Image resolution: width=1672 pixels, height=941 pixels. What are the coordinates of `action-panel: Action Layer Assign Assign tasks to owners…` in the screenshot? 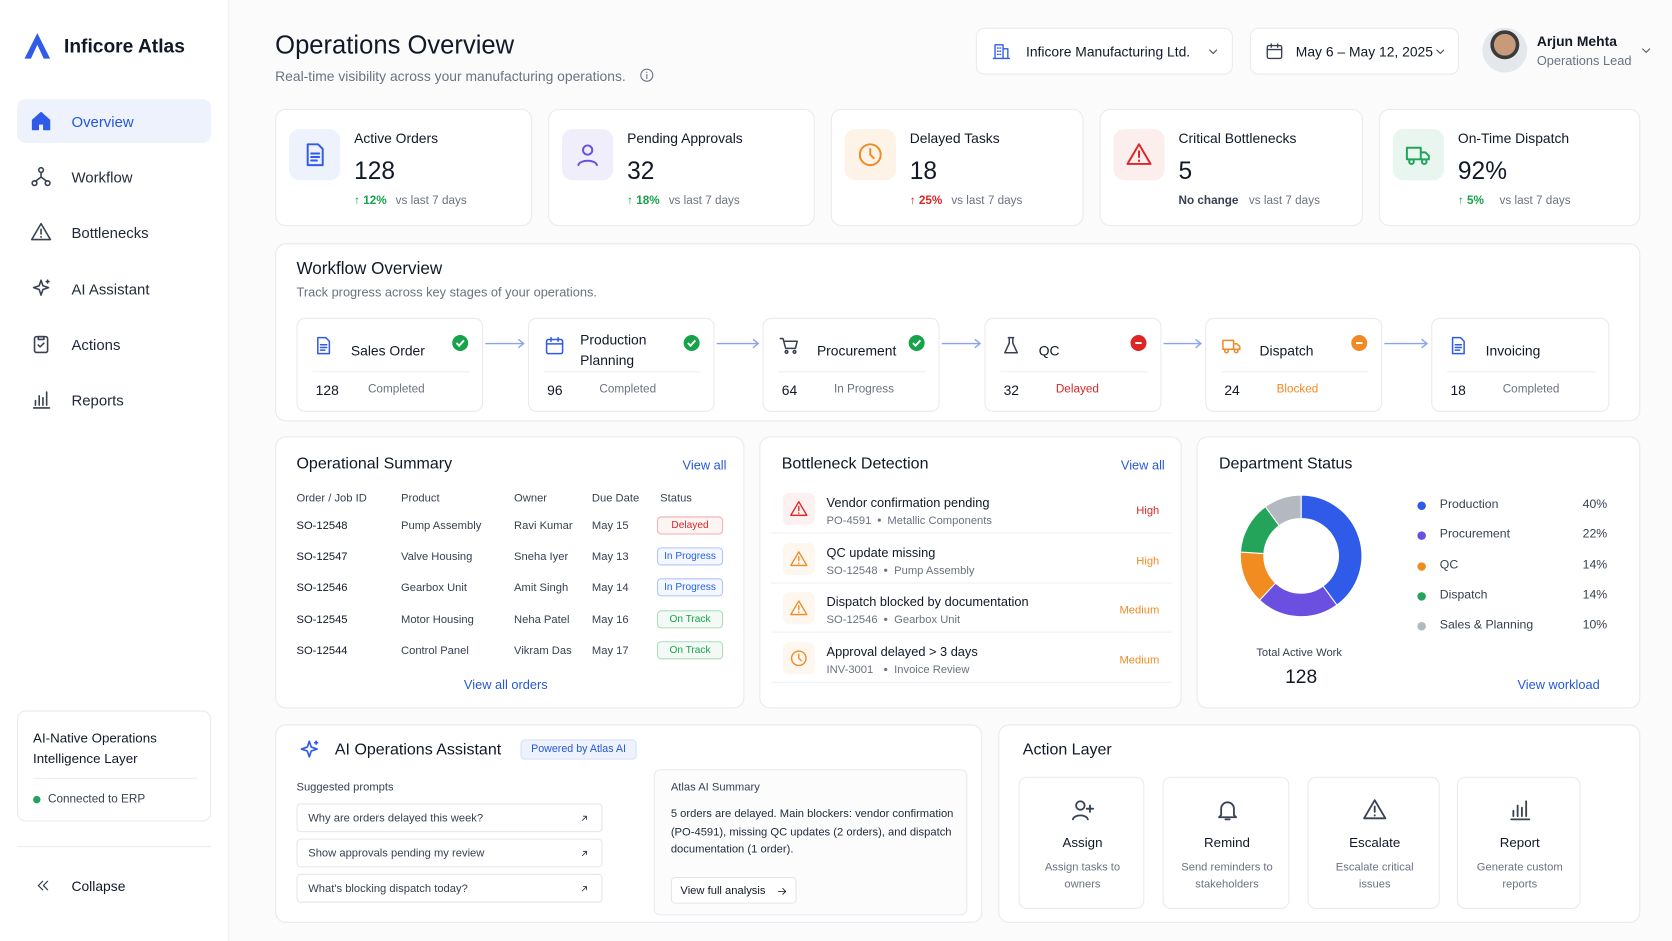 It's located at (1319, 823).